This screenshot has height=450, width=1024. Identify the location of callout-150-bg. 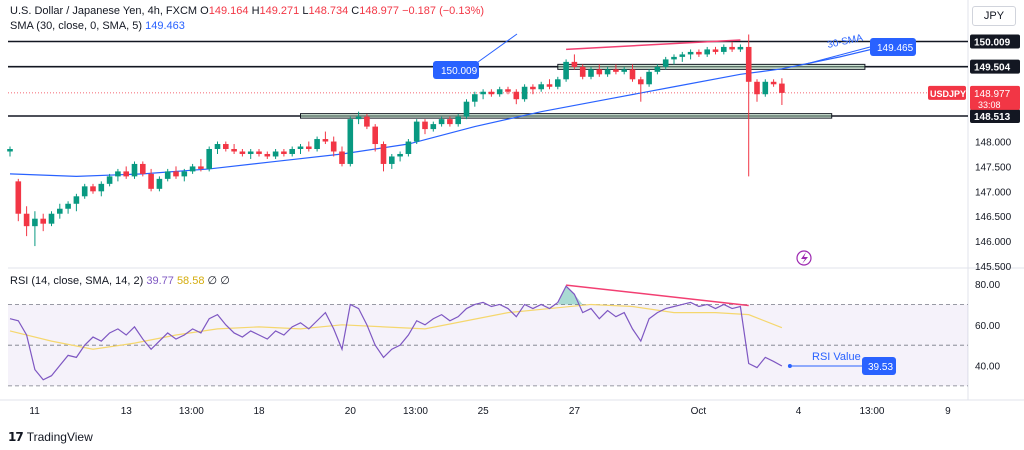
(456, 70).